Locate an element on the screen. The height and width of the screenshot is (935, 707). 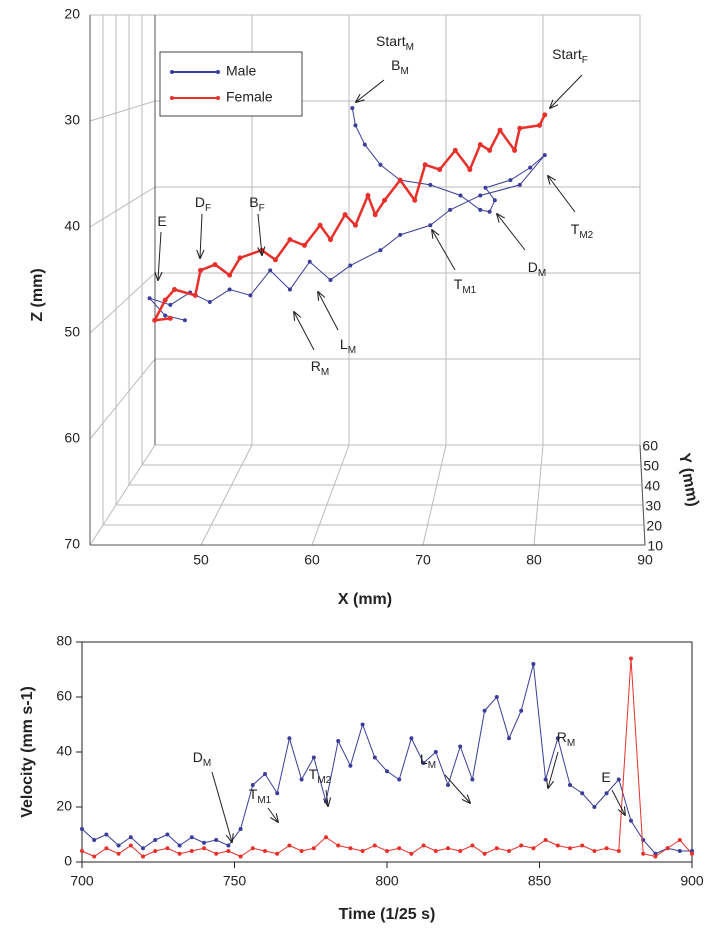
x-tick-label: 50 is located at coordinates (201, 560).